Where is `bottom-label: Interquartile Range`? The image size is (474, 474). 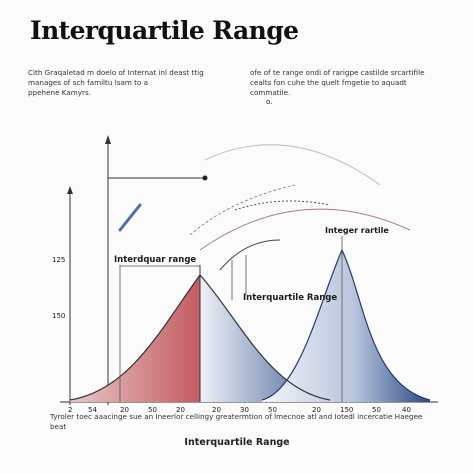
bottom-label: Interquartile Range is located at coordinates (237, 442).